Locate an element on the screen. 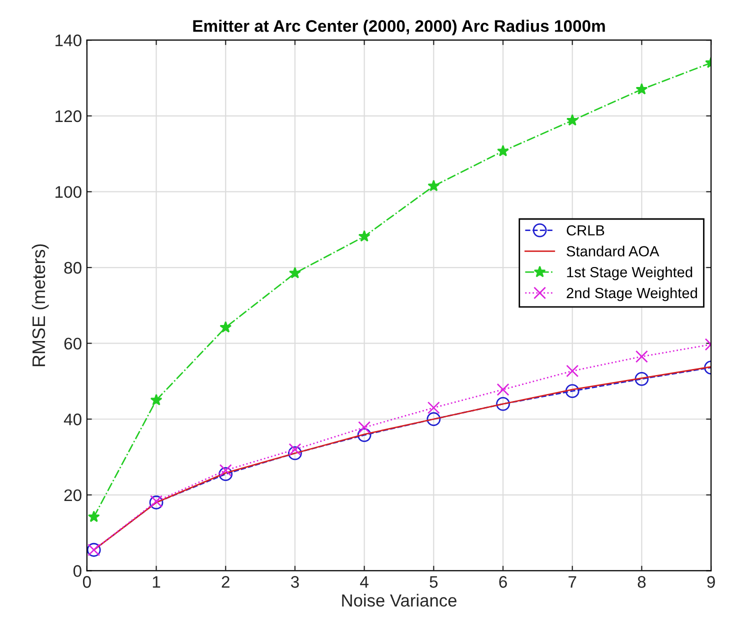 The height and width of the screenshot is (617, 743). x-tick-label: 5 is located at coordinates (434, 582).